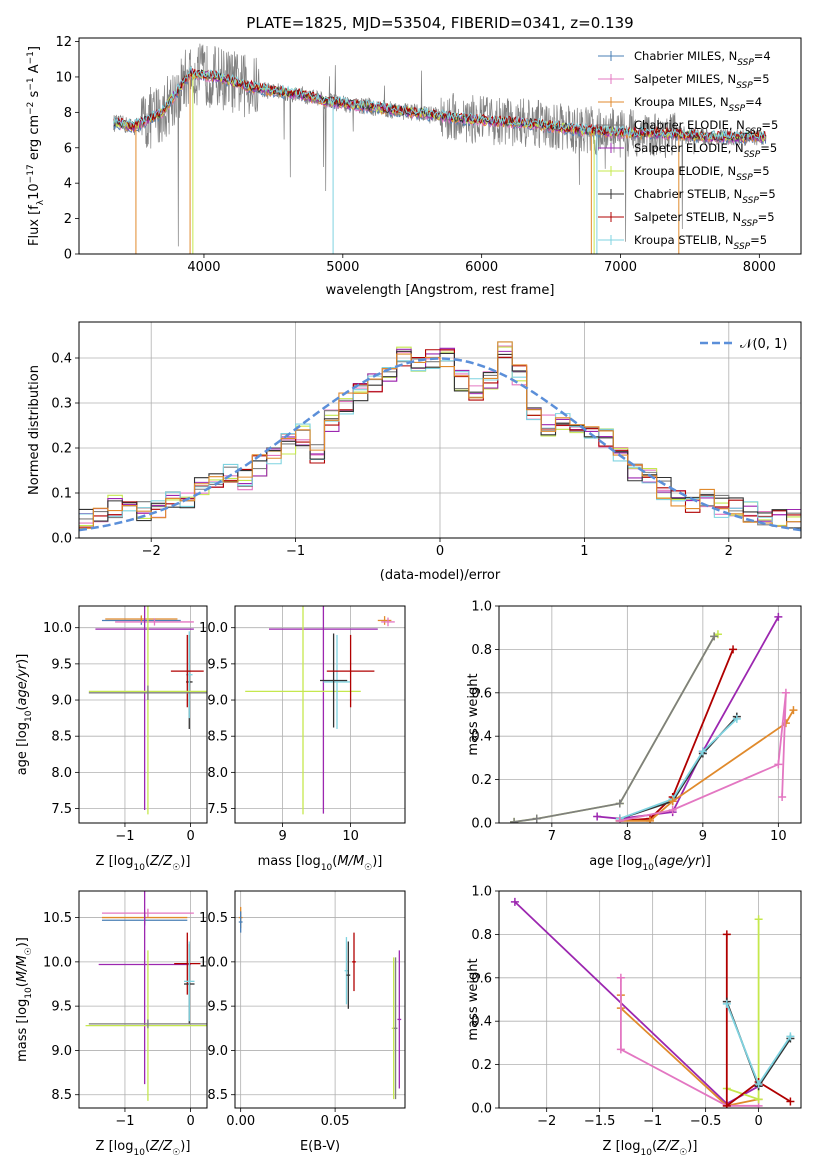 The image size is (819, 1170). I want to click on x-tick-label: 8, so click(627, 836).